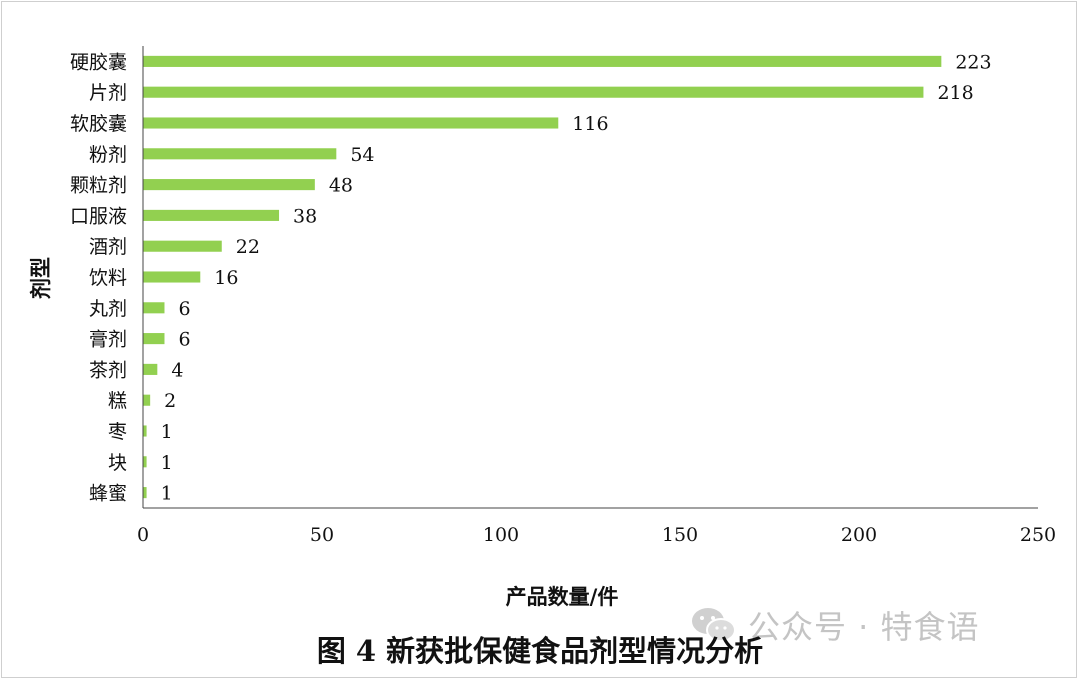  What do you see at coordinates (108, 370) in the screenshot?
I see `category-label: 茶剂` at bounding box center [108, 370].